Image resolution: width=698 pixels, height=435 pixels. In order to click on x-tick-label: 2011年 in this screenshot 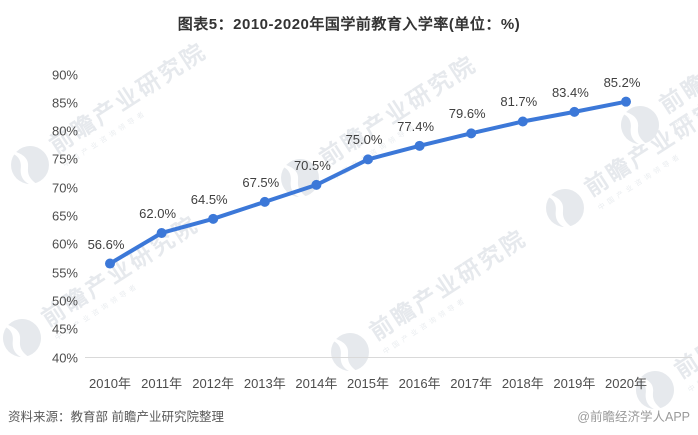, I will do `click(162, 383)`.